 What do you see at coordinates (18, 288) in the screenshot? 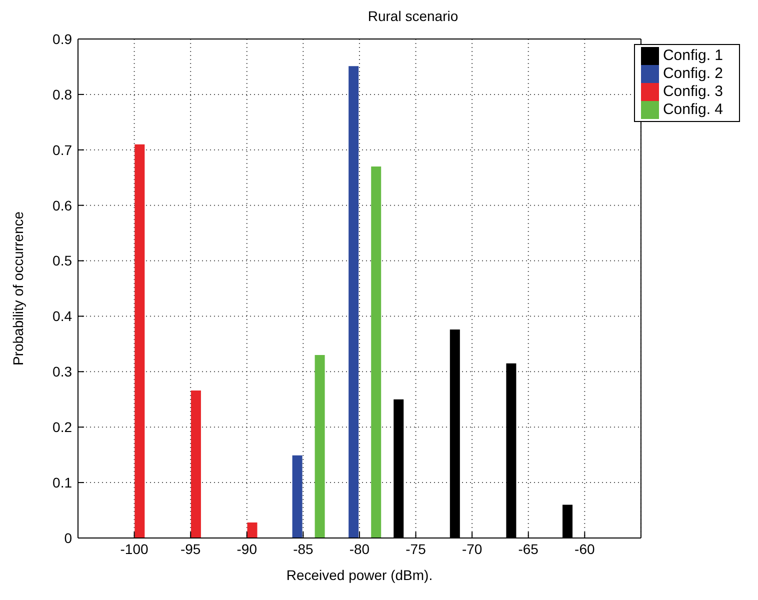
I see `y-axis-title: Probability of occurrence` at bounding box center [18, 288].